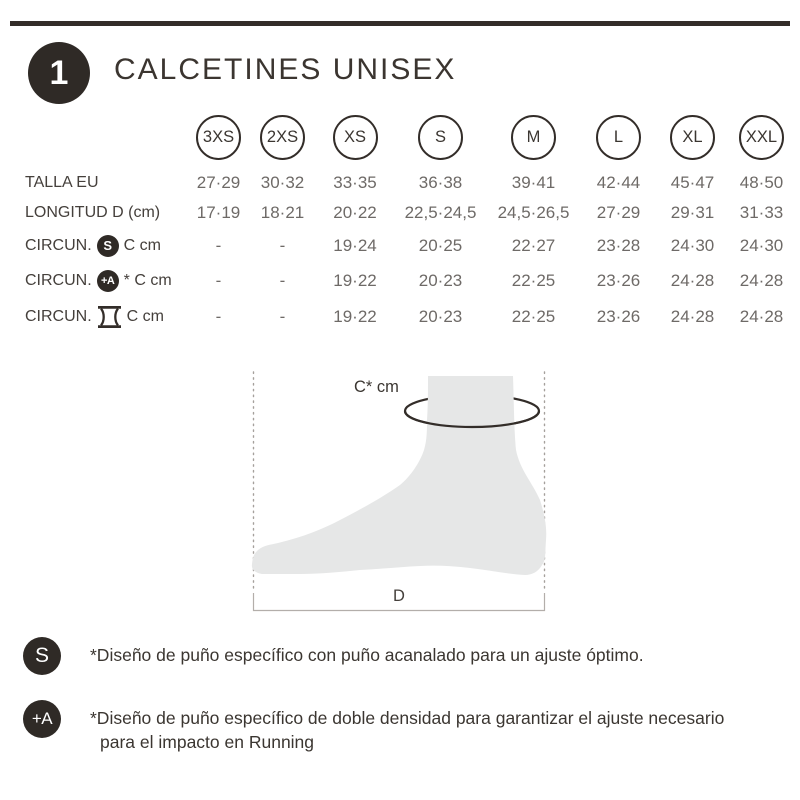  I want to click on page-title: CALCETINES UNISEX, so click(285, 69).